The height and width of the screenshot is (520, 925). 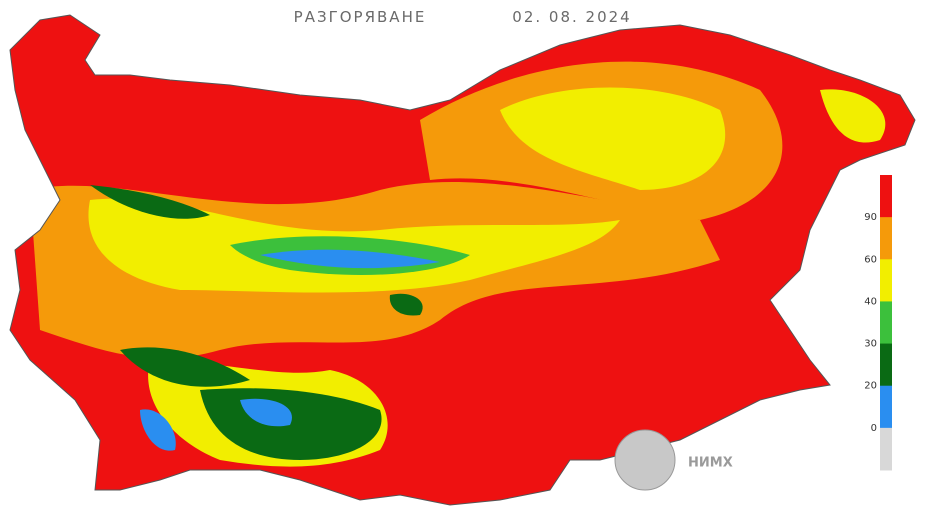 I want to click on map-date: 02. 08. 2024, so click(x=571, y=17).